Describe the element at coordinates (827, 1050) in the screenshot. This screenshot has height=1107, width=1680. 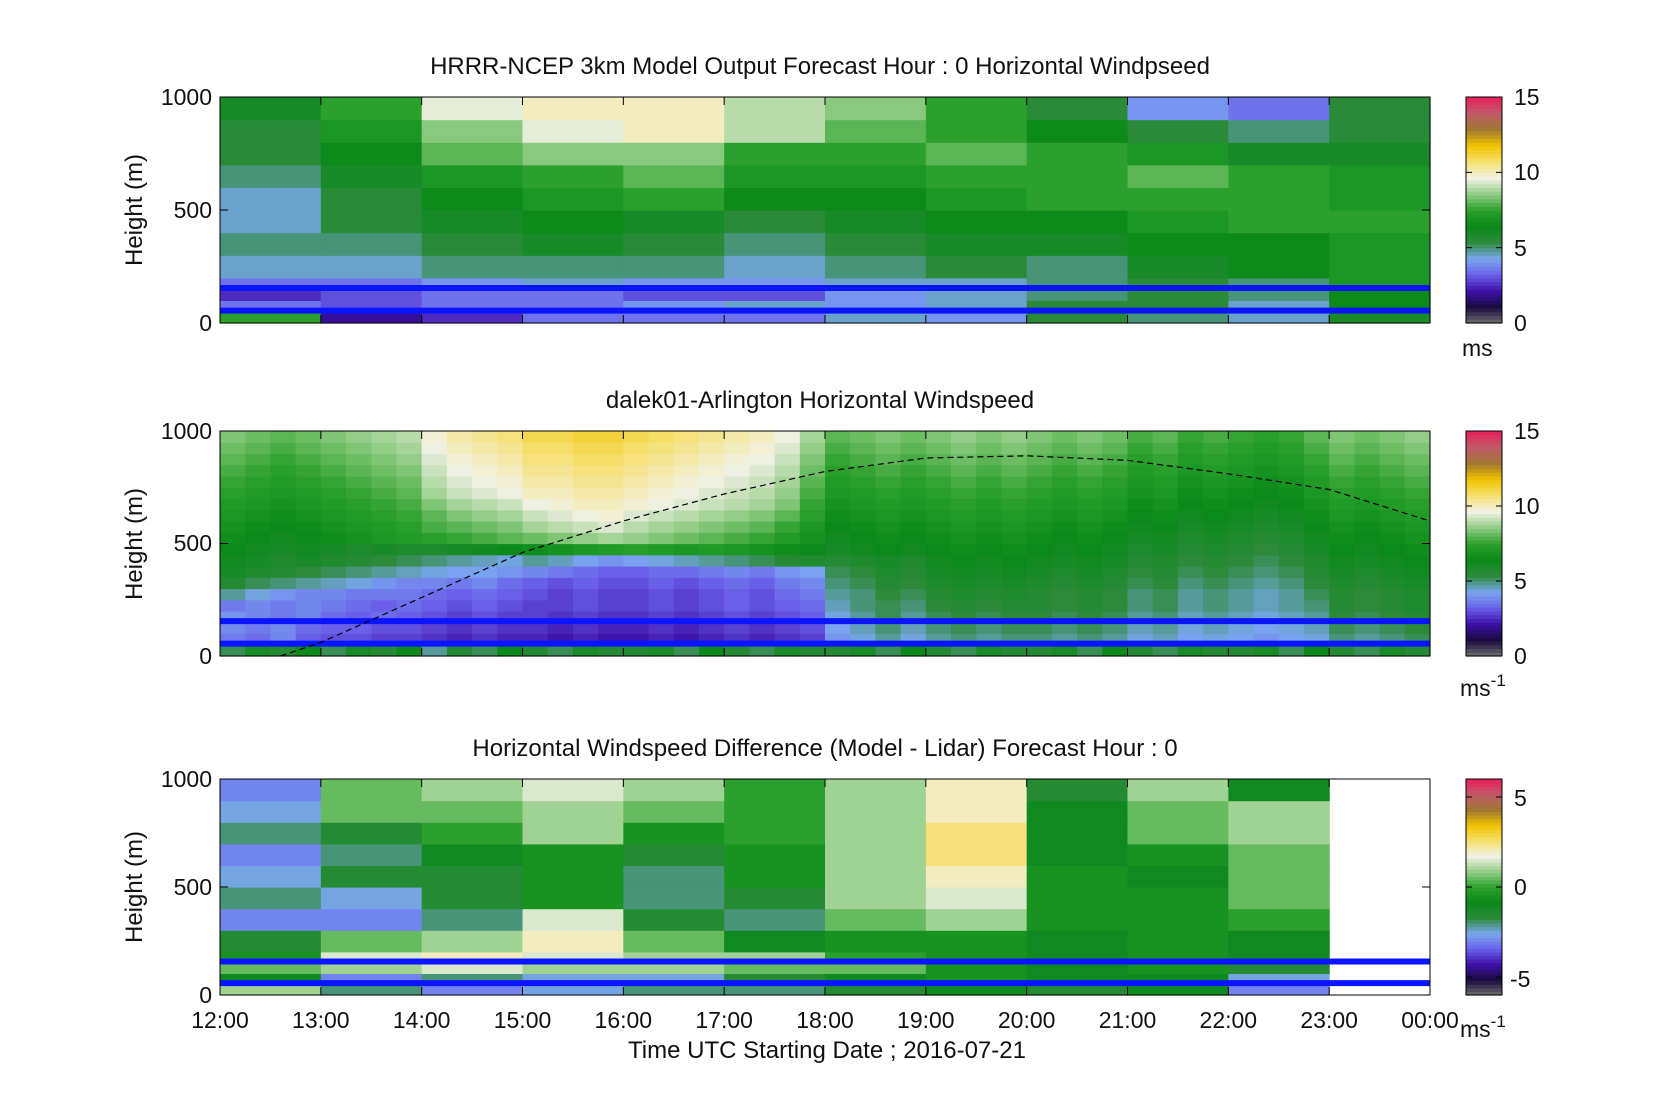
I see `x-axis-label: Time UTC Starting Date ; 2016-07-21` at that location.